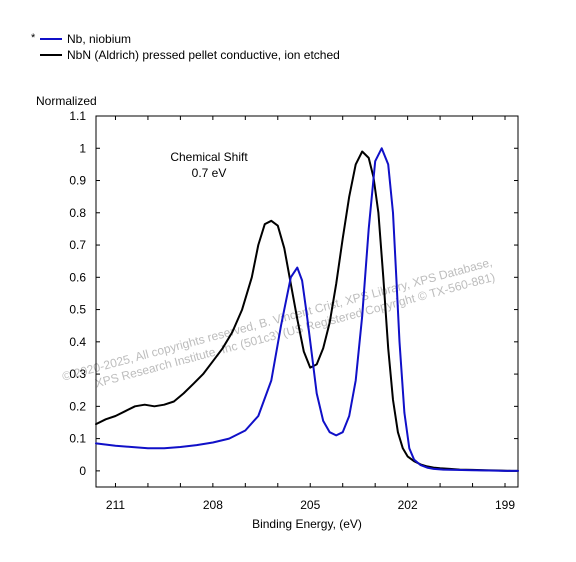  What do you see at coordinates (77, 310) in the screenshot?
I see `y-tick-label: 0.5` at bounding box center [77, 310].